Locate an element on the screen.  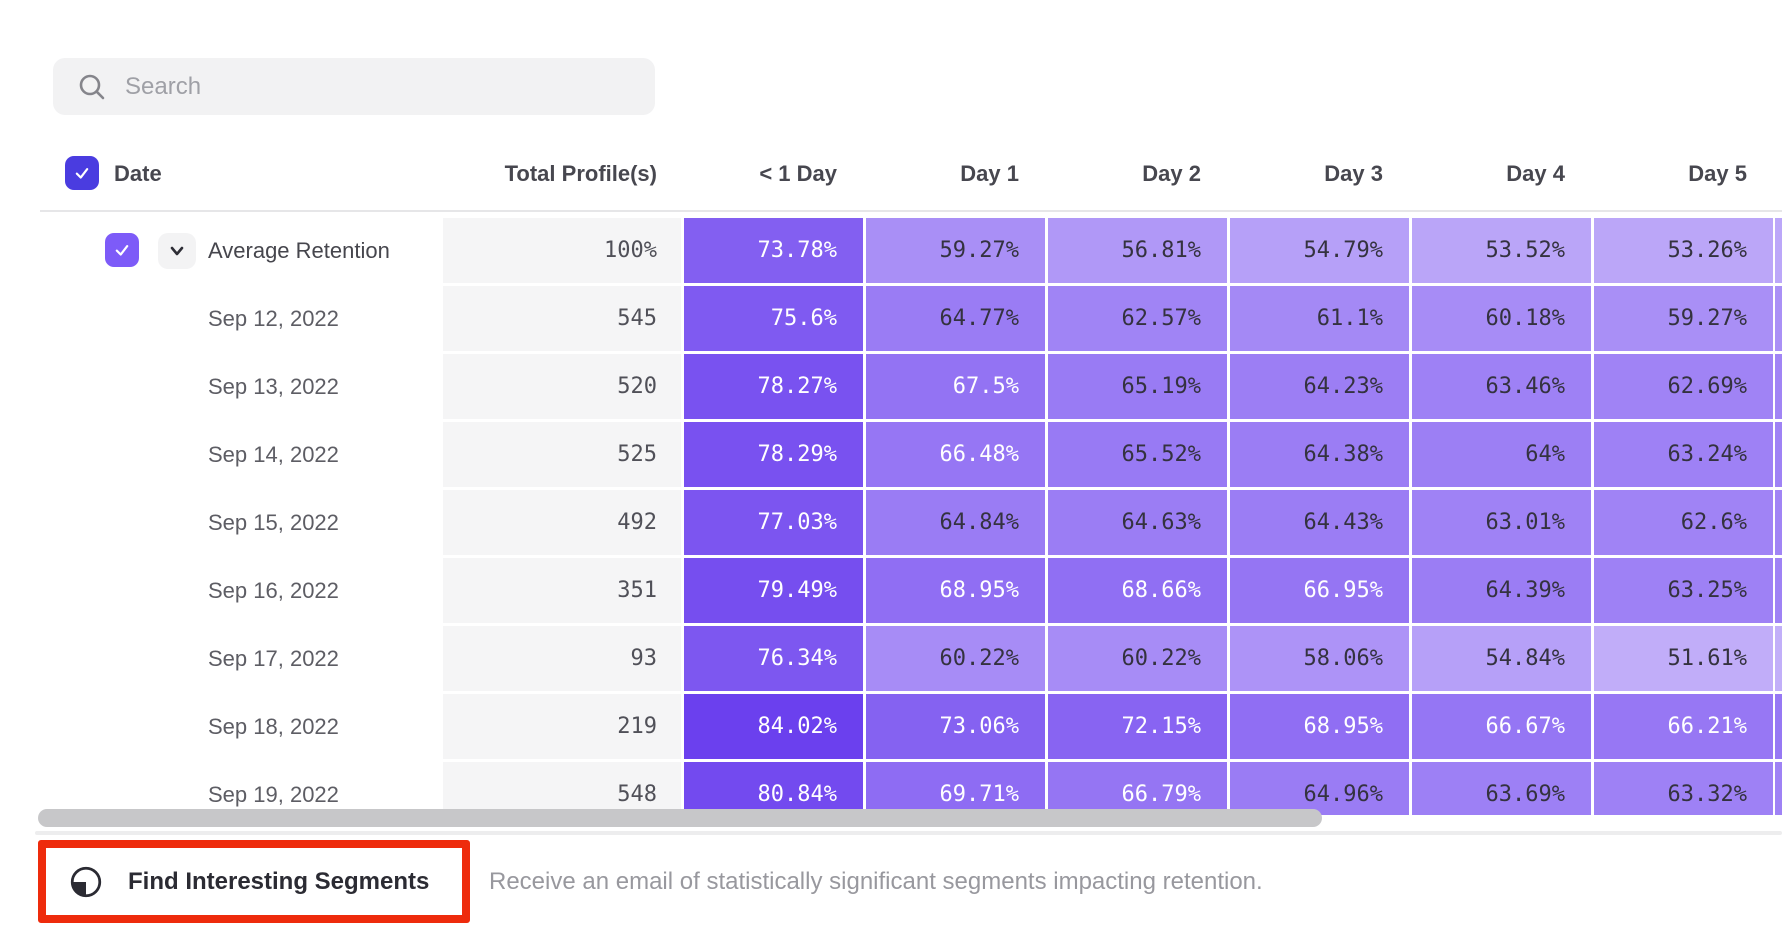
retention-percentage-cell: 76.34% is located at coordinates (773, 658).